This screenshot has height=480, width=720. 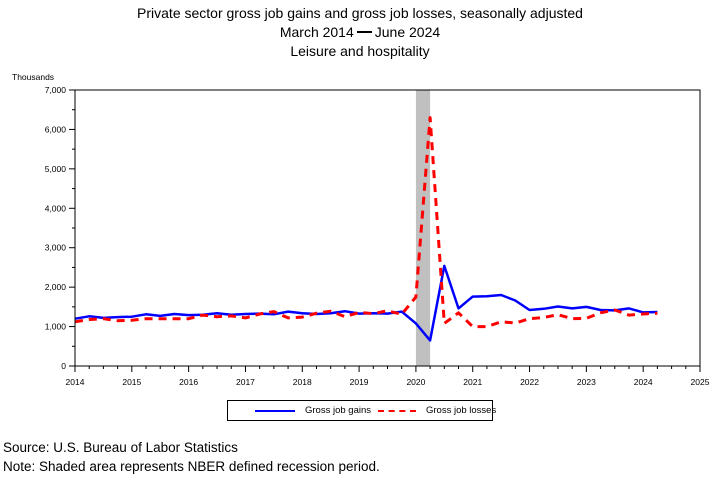 I want to click on chart-legend: Gross job gains Gross job losses, so click(x=361, y=410).